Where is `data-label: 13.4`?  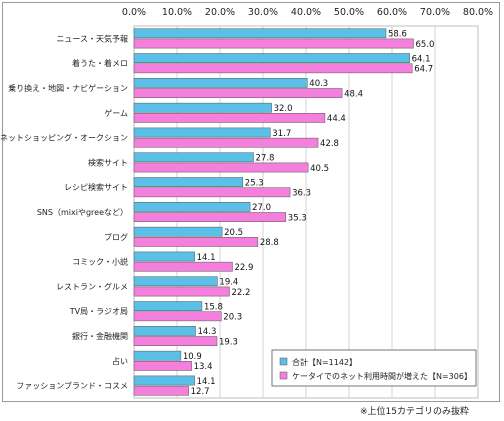 data-label: 13.4 is located at coordinates (203, 367).